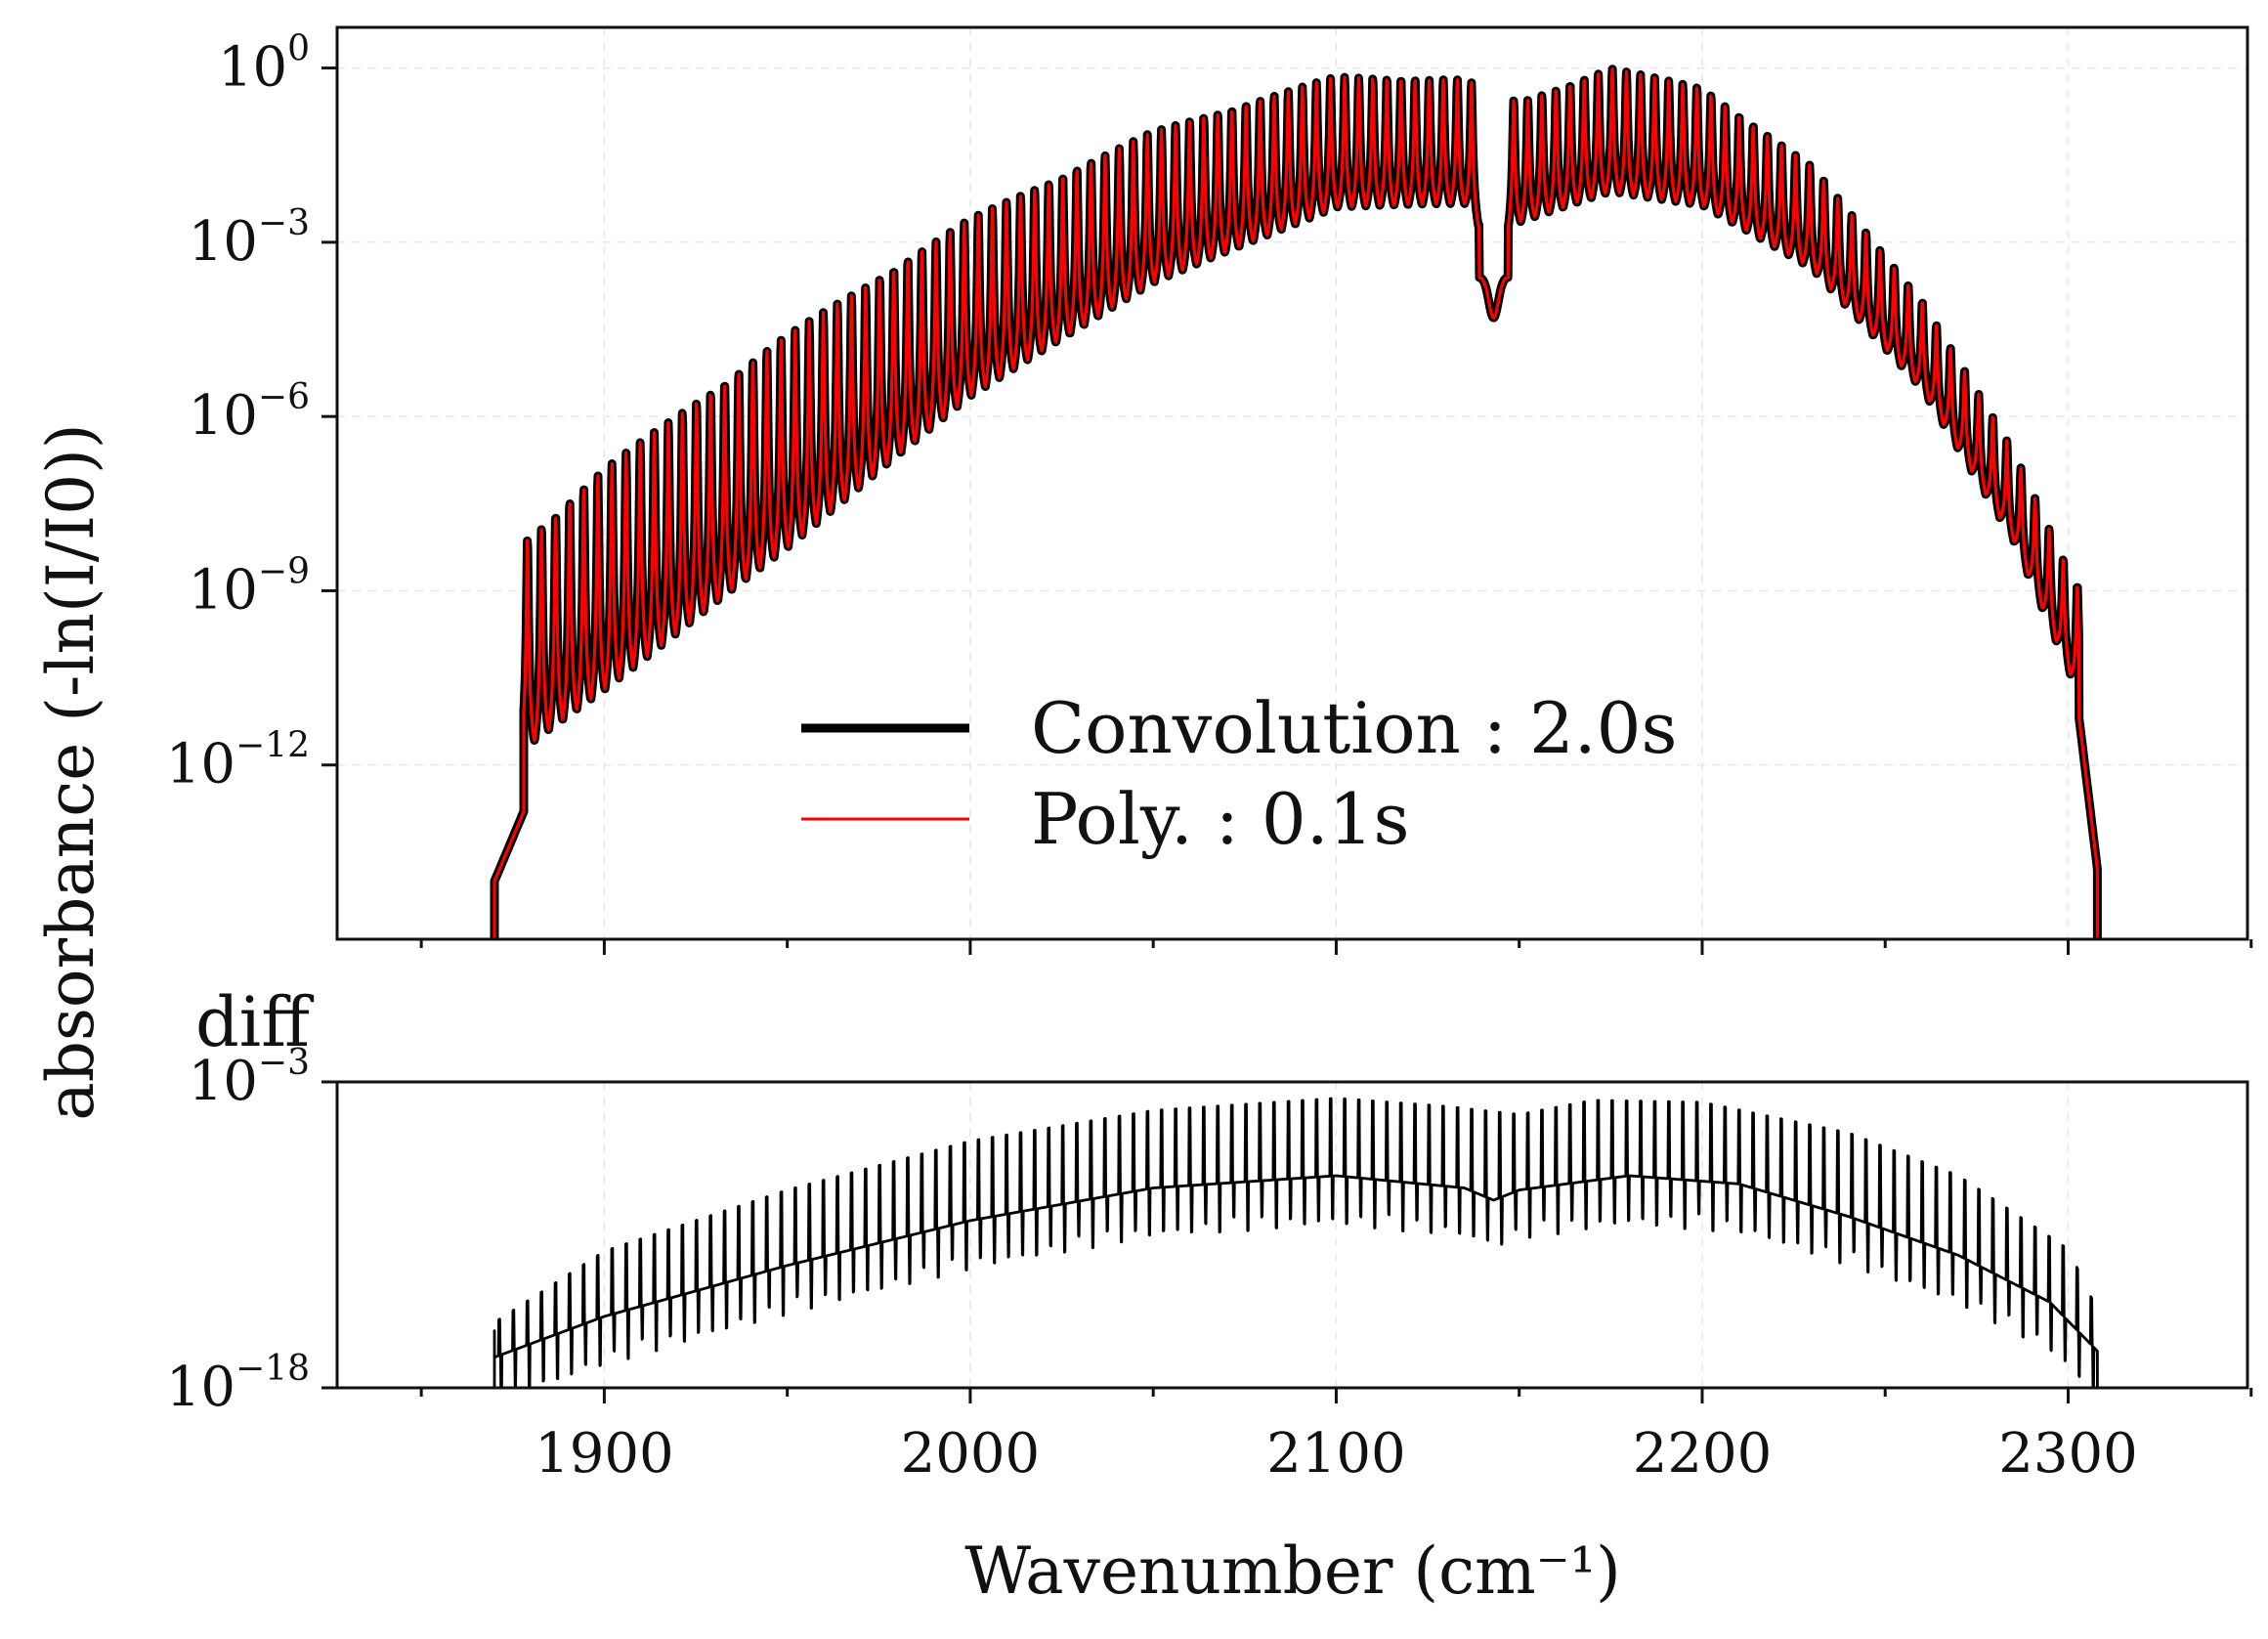 This screenshot has width=2268, height=1639. I want to click on top-x-axis-ticks, so click(1336, 947).